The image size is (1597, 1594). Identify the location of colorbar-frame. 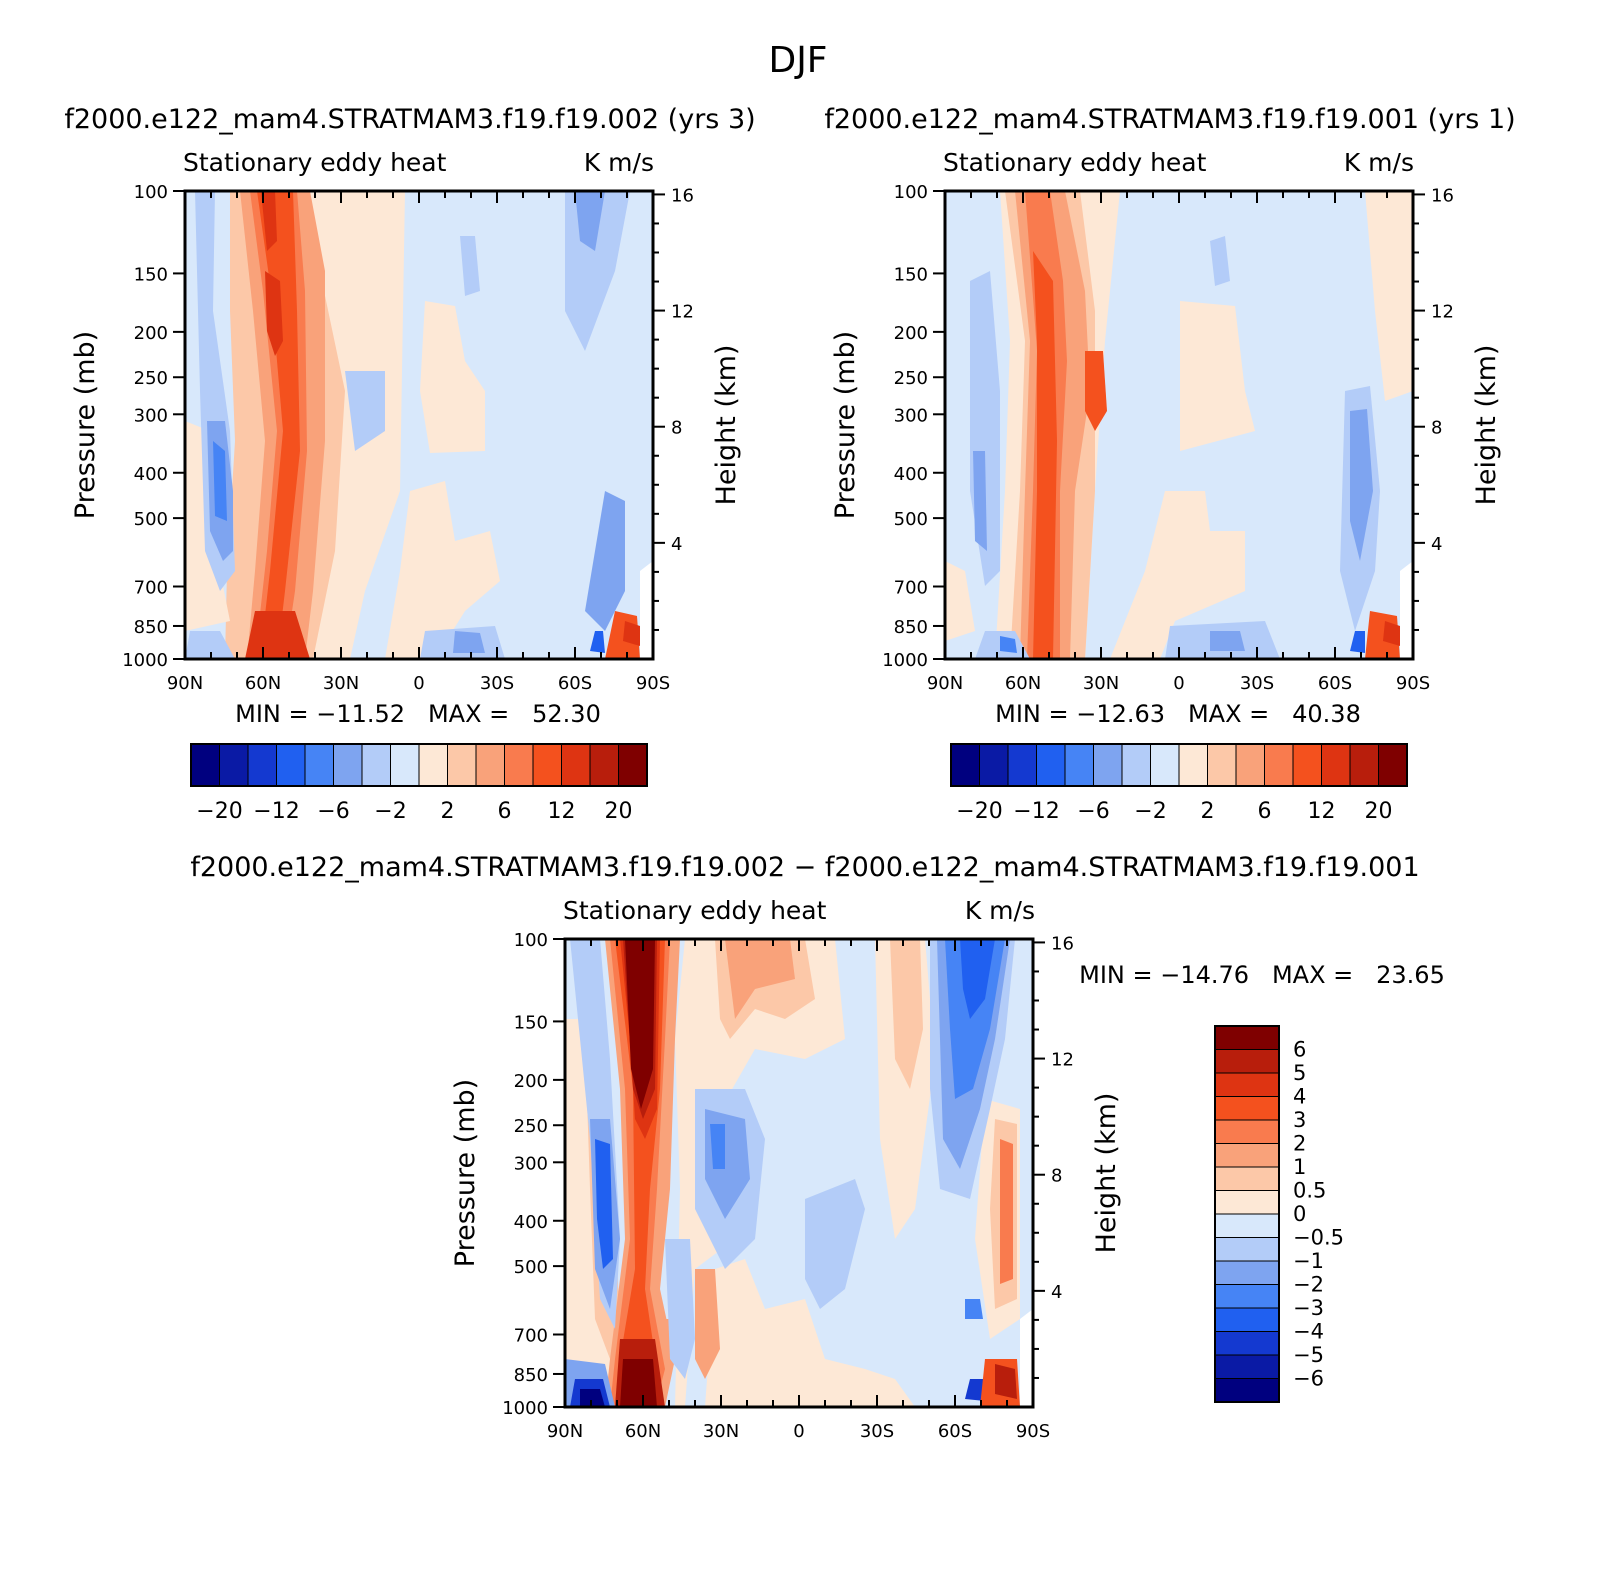
(1247, 1214).